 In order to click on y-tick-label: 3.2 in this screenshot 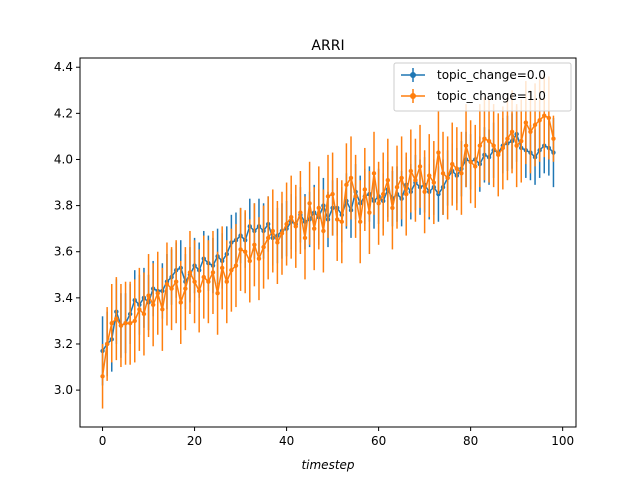, I will do `click(63, 344)`.